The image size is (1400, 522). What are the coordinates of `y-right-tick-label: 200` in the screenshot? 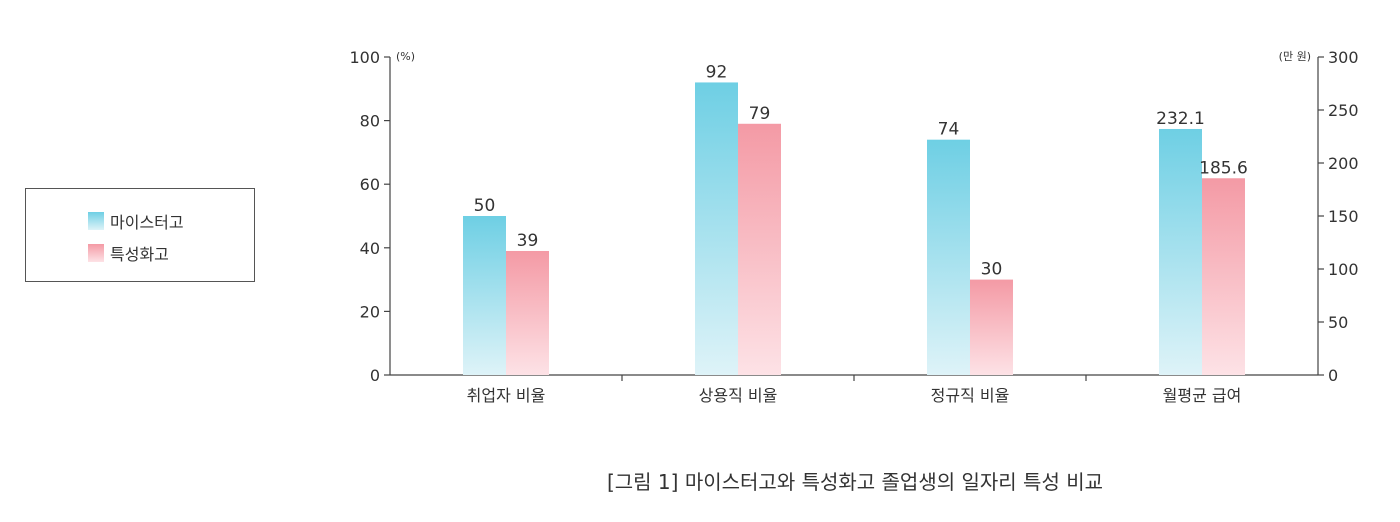 It's located at (1343, 163).